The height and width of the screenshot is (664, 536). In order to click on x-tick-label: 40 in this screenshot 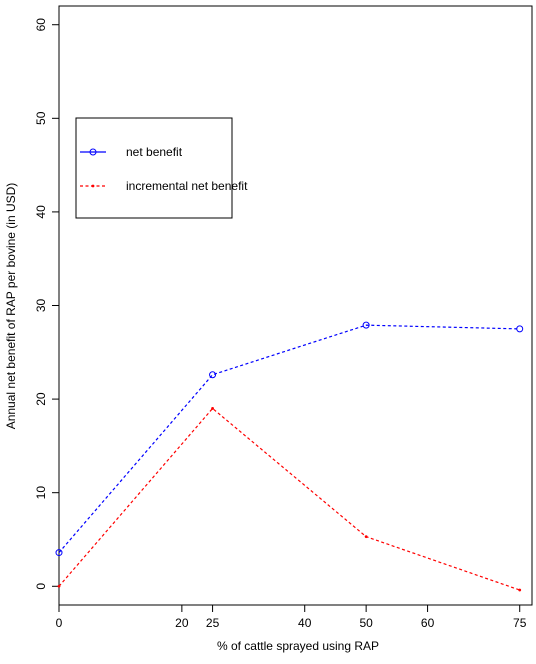, I will do `click(305, 623)`.